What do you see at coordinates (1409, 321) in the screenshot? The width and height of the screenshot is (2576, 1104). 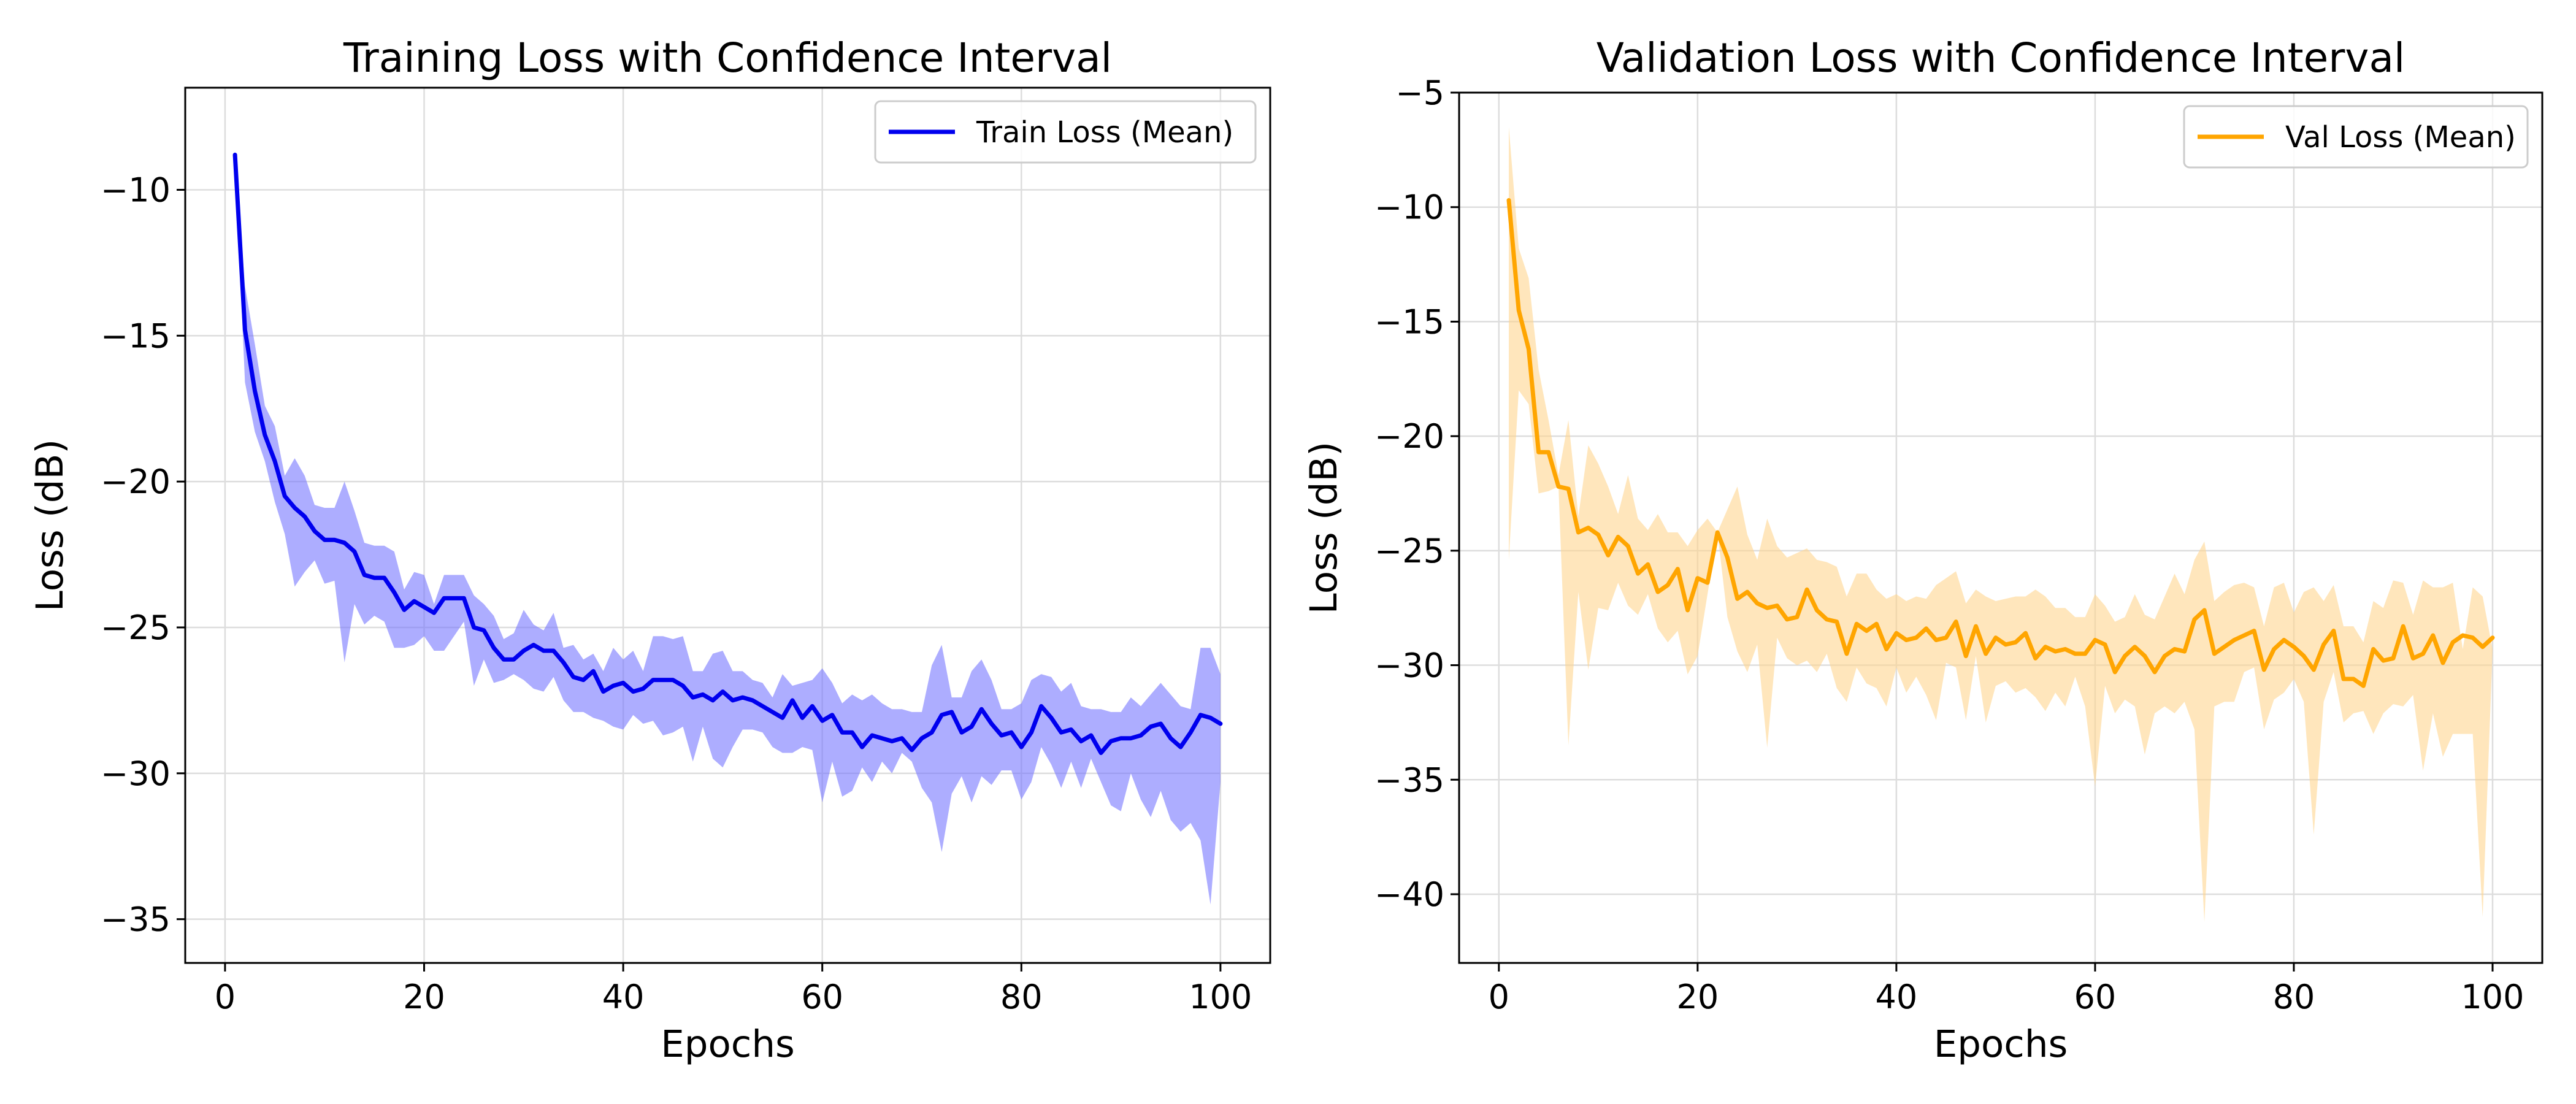 I see `validation-y-tick-label: −15` at bounding box center [1409, 321].